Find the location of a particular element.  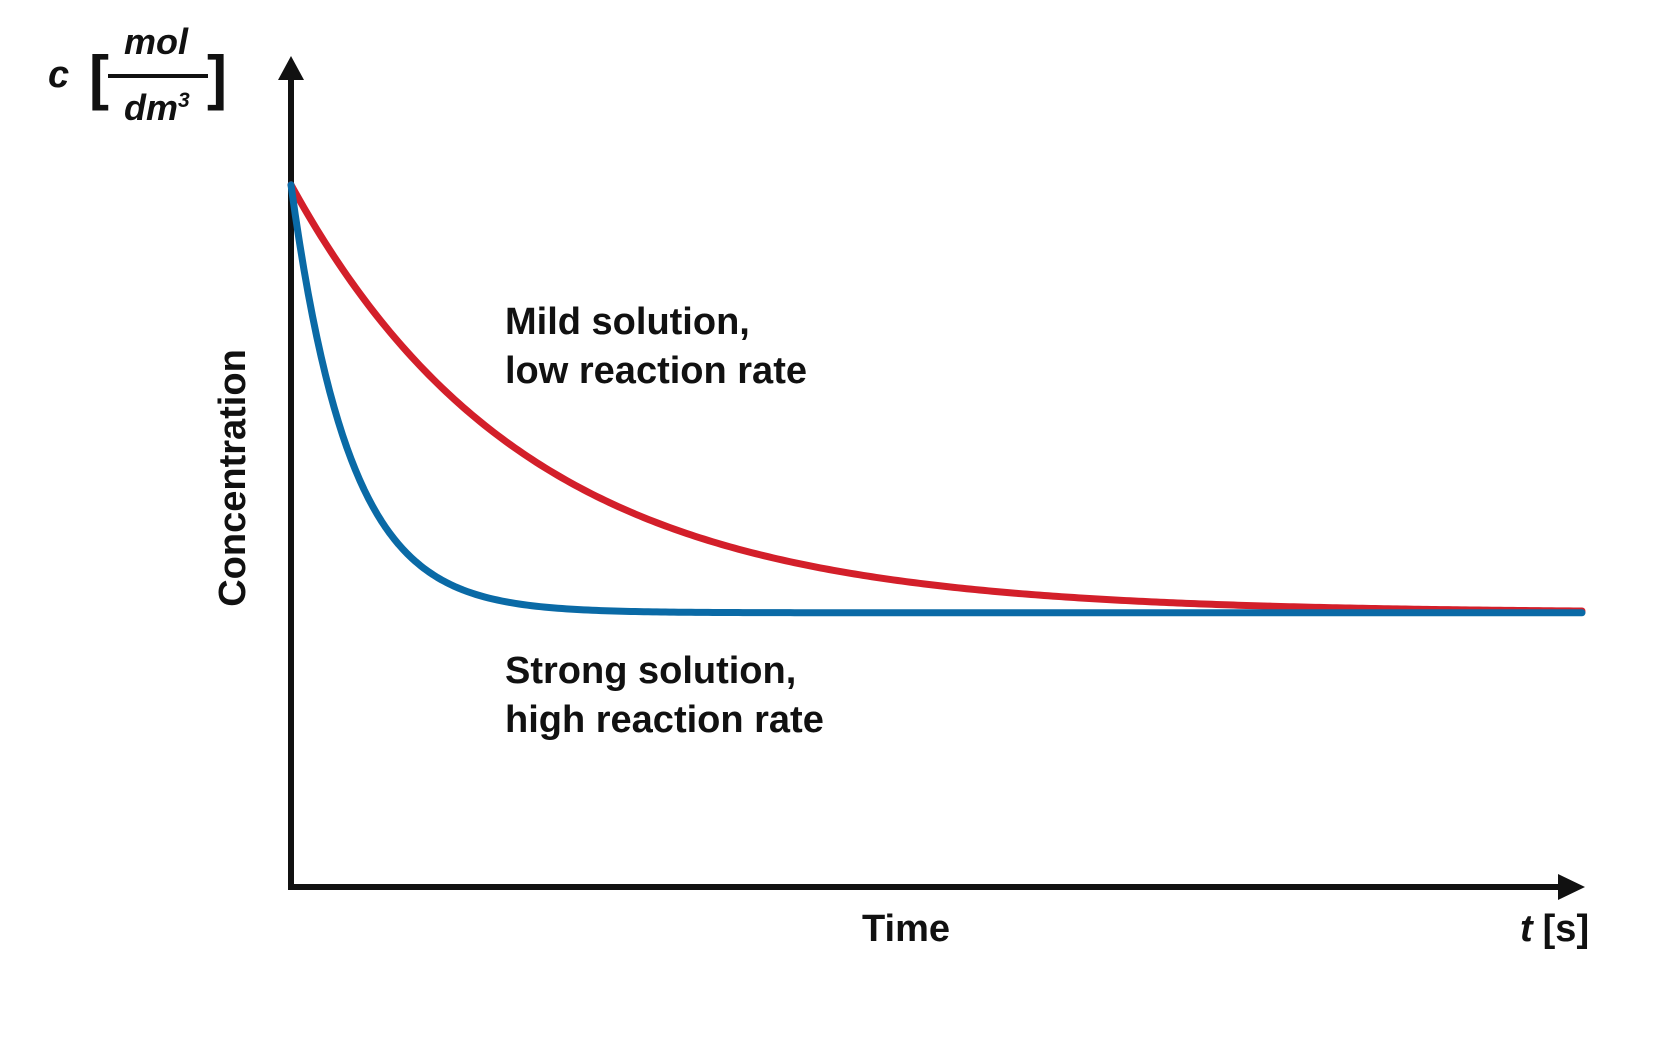

y-axis-unit-open-bracket: [ is located at coordinates (99, 77).